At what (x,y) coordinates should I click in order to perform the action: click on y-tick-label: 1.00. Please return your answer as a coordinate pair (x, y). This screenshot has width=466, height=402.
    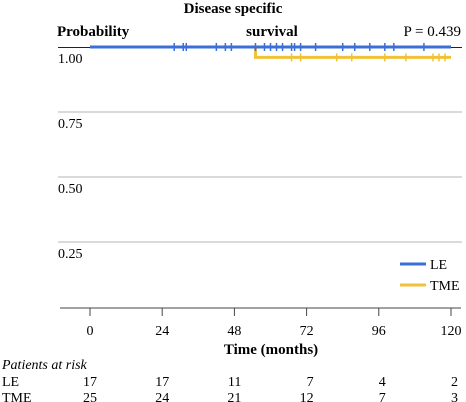
    Looking at the image, I should click on (70, 59).